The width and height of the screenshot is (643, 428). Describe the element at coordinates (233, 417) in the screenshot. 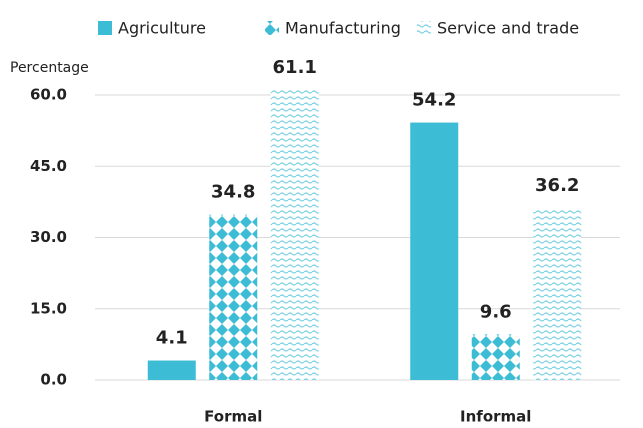

I see `x-tick-label: Formal` at that location.